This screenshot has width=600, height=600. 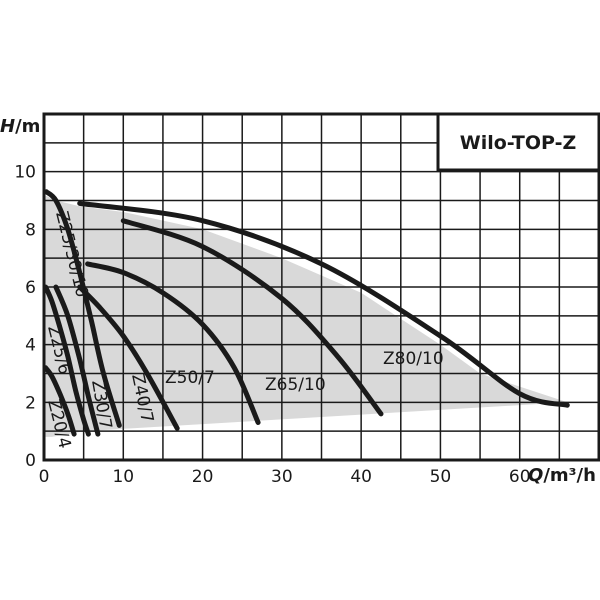 I want to click on y-axis-variable: H, so click(x=7, y=126).